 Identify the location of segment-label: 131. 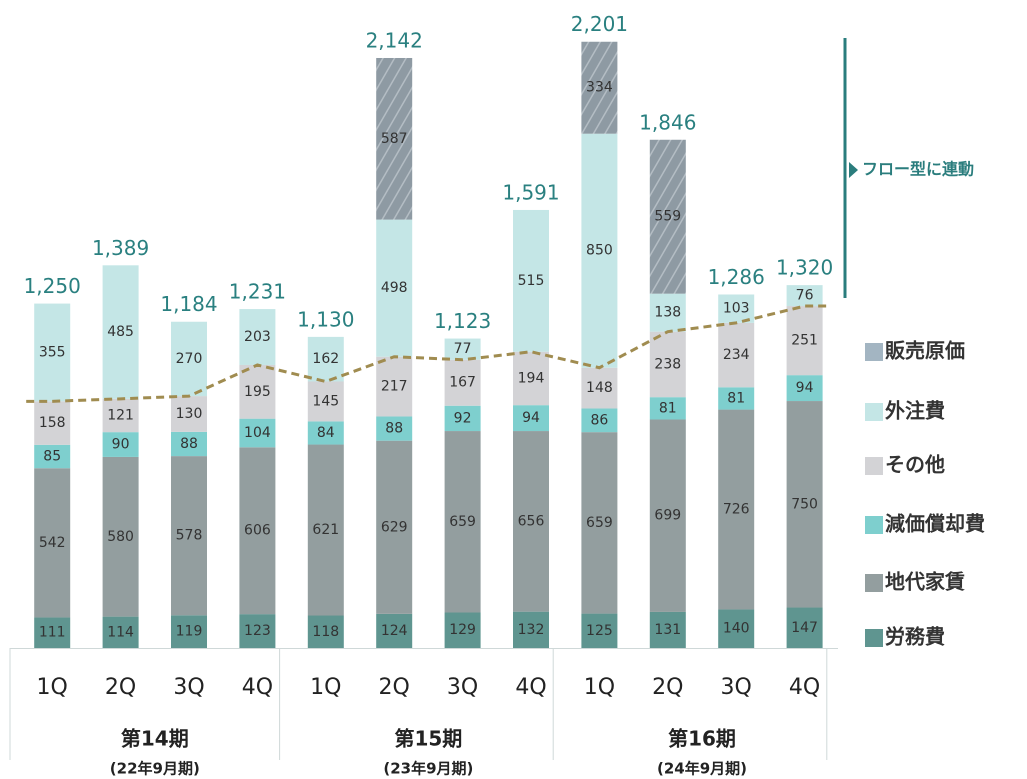
(667, 630).